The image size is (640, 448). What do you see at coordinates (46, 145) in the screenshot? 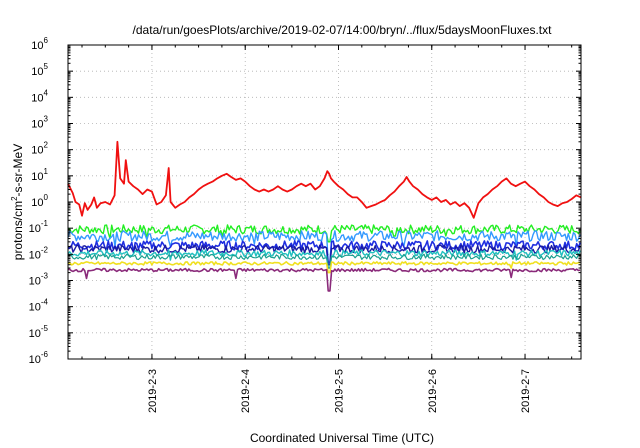
I see `y-tick-label-exp: 2` at bounding box center [46, 145].